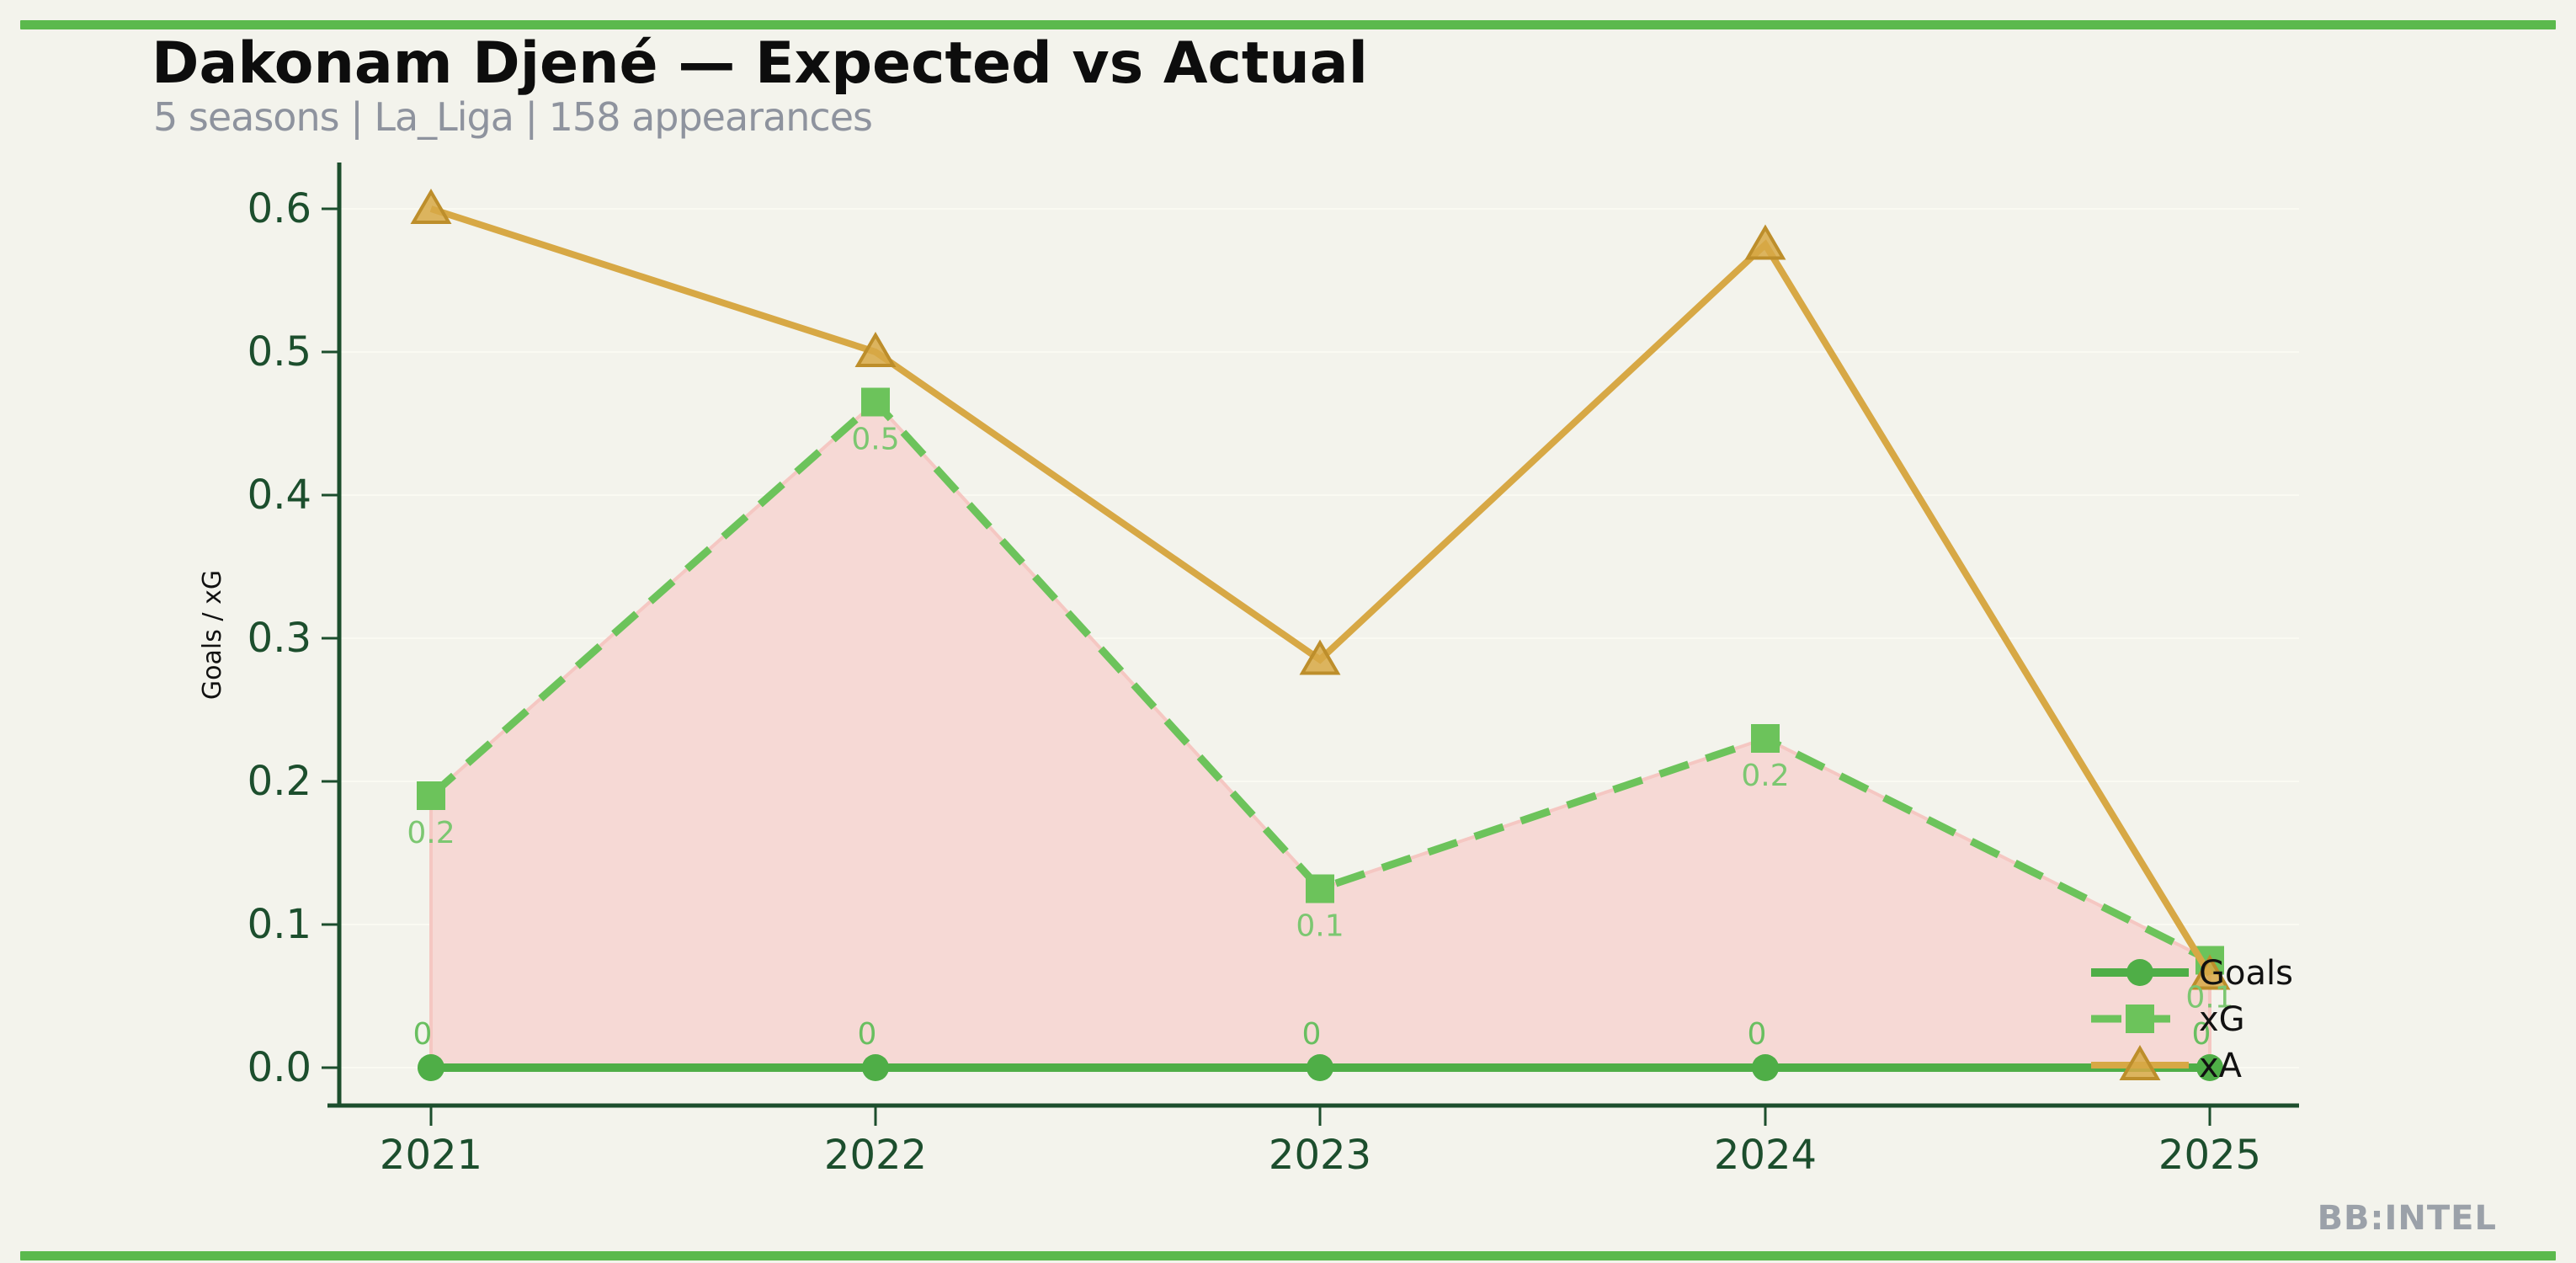 Image resolution: width=2576 pixels, height=1263 pixels. Describe the element at coordinates (213, 635) in the screenshot. I see `y-axis-title: Goals / xG` at that location.